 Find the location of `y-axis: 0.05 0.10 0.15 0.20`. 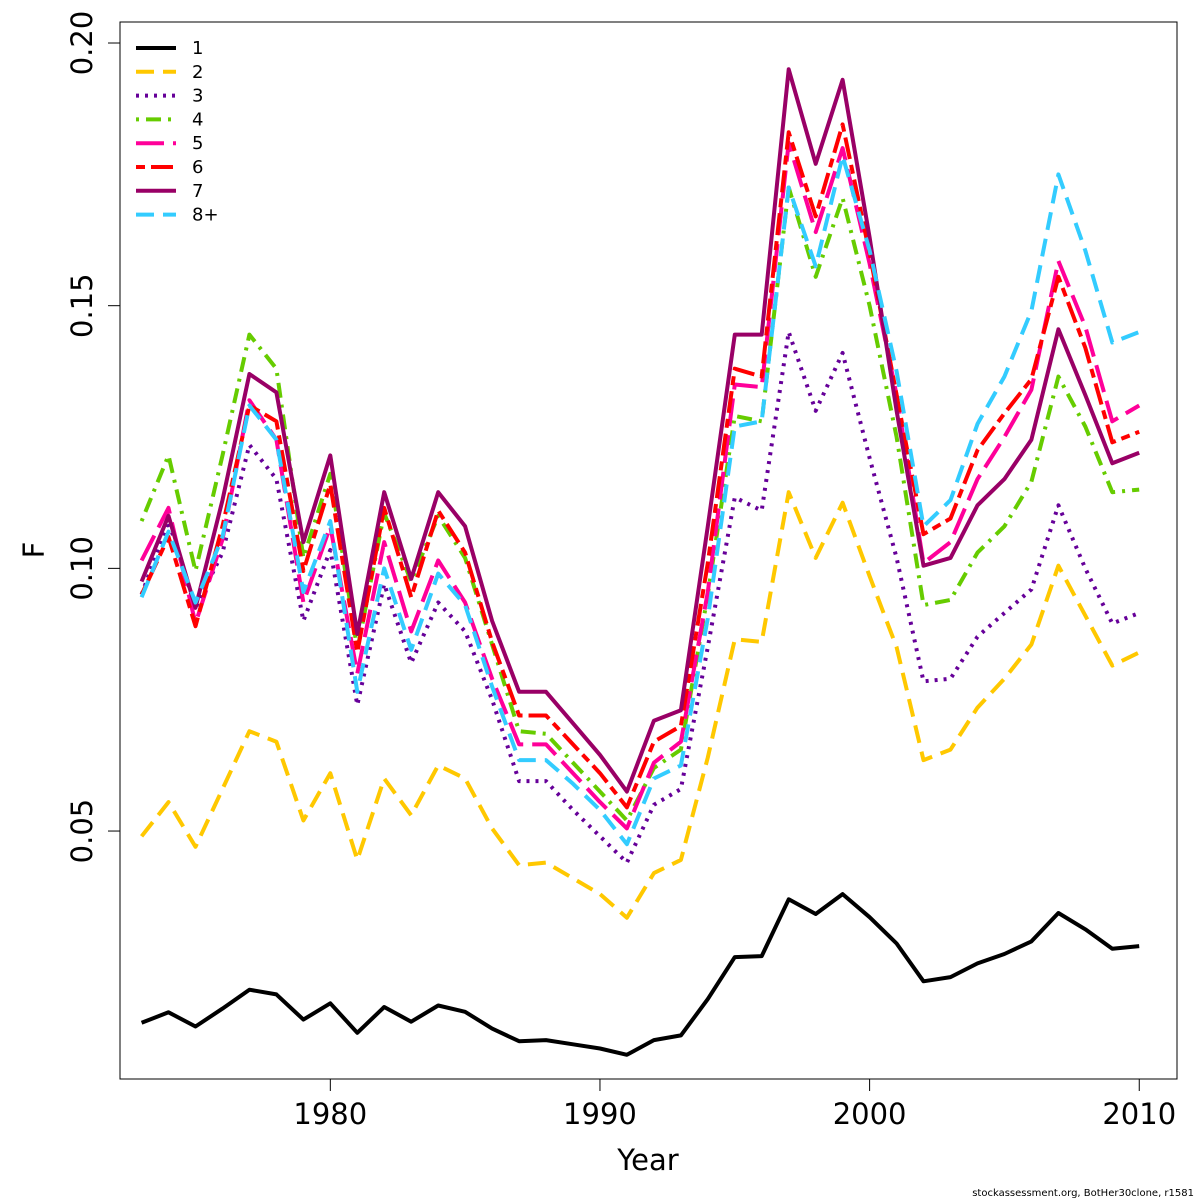

y-axis: 0.05 0.10 0.15 0.20 is located at coordinates (92, 437).